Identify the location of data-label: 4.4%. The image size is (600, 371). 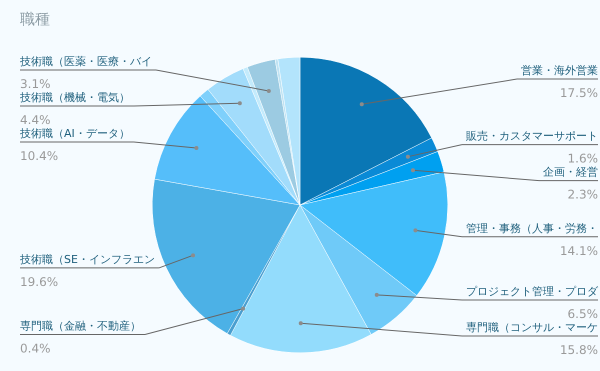
(35, 120).